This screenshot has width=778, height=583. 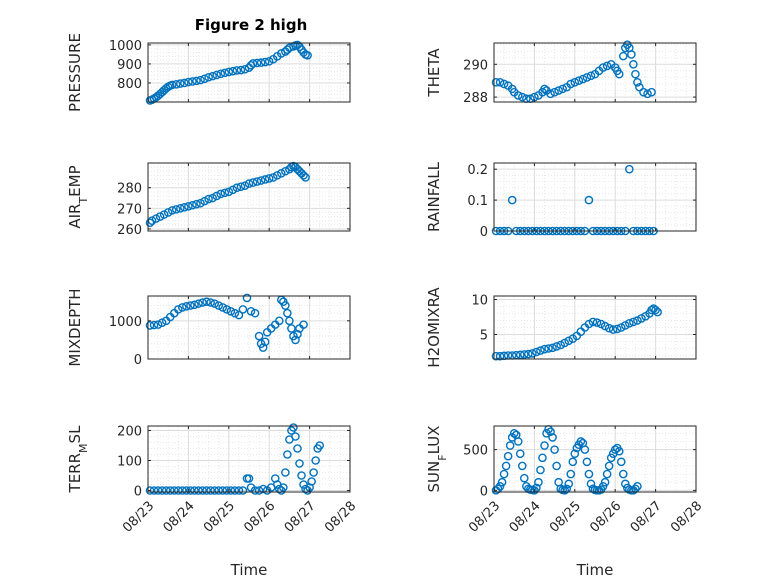 I want to click on y-tick-label: 100, so click(x=129, y=462).